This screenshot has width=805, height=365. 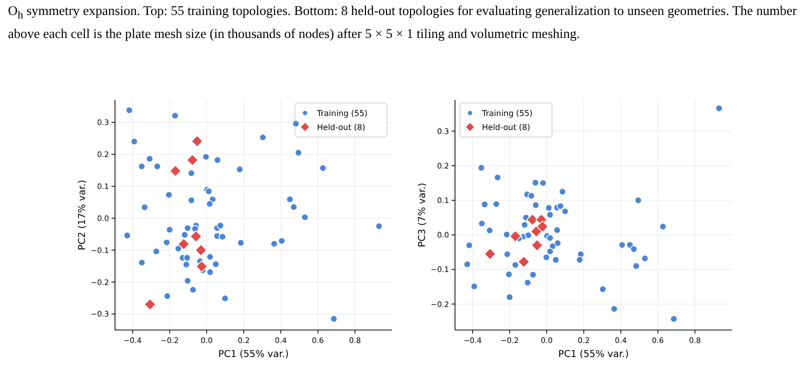 I want to click on y-axis-title: PC2 (17% var.), so click(x=82, y=215).